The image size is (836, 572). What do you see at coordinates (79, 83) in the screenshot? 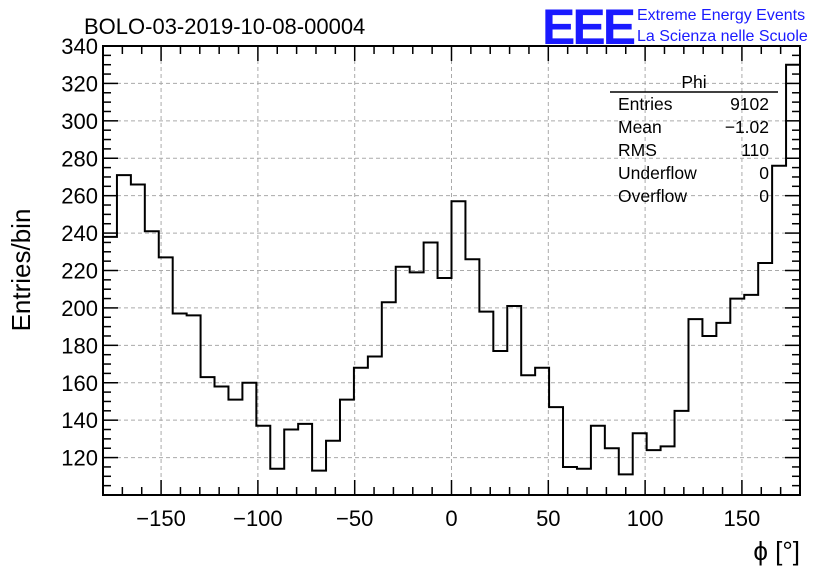
I see `y-tick-label: 320` at bounding box center [79, 83].